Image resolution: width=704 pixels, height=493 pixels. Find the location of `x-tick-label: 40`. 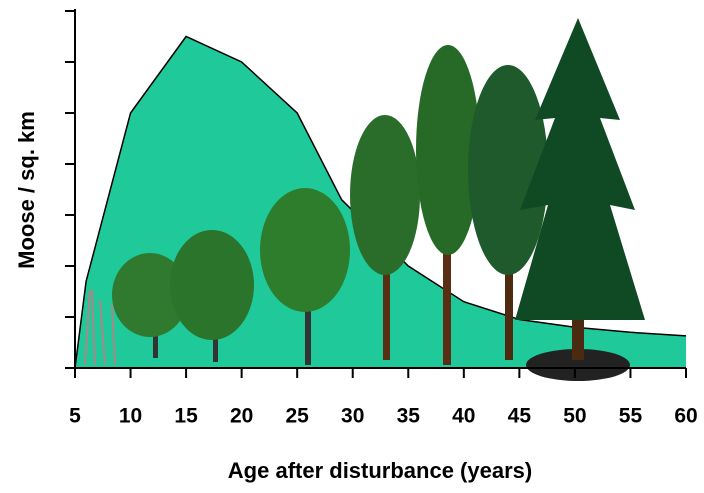

x-tick-label: 40 is located at coordinates (463, 416).